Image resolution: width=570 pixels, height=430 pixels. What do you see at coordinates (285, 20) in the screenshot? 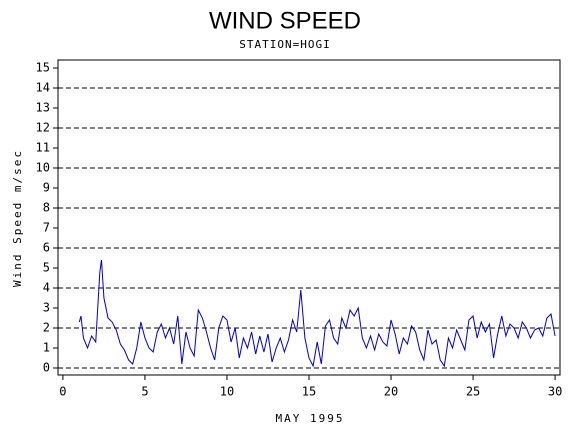
I see `chart-title: WIND SPEED` at bounding box center [285, 20].